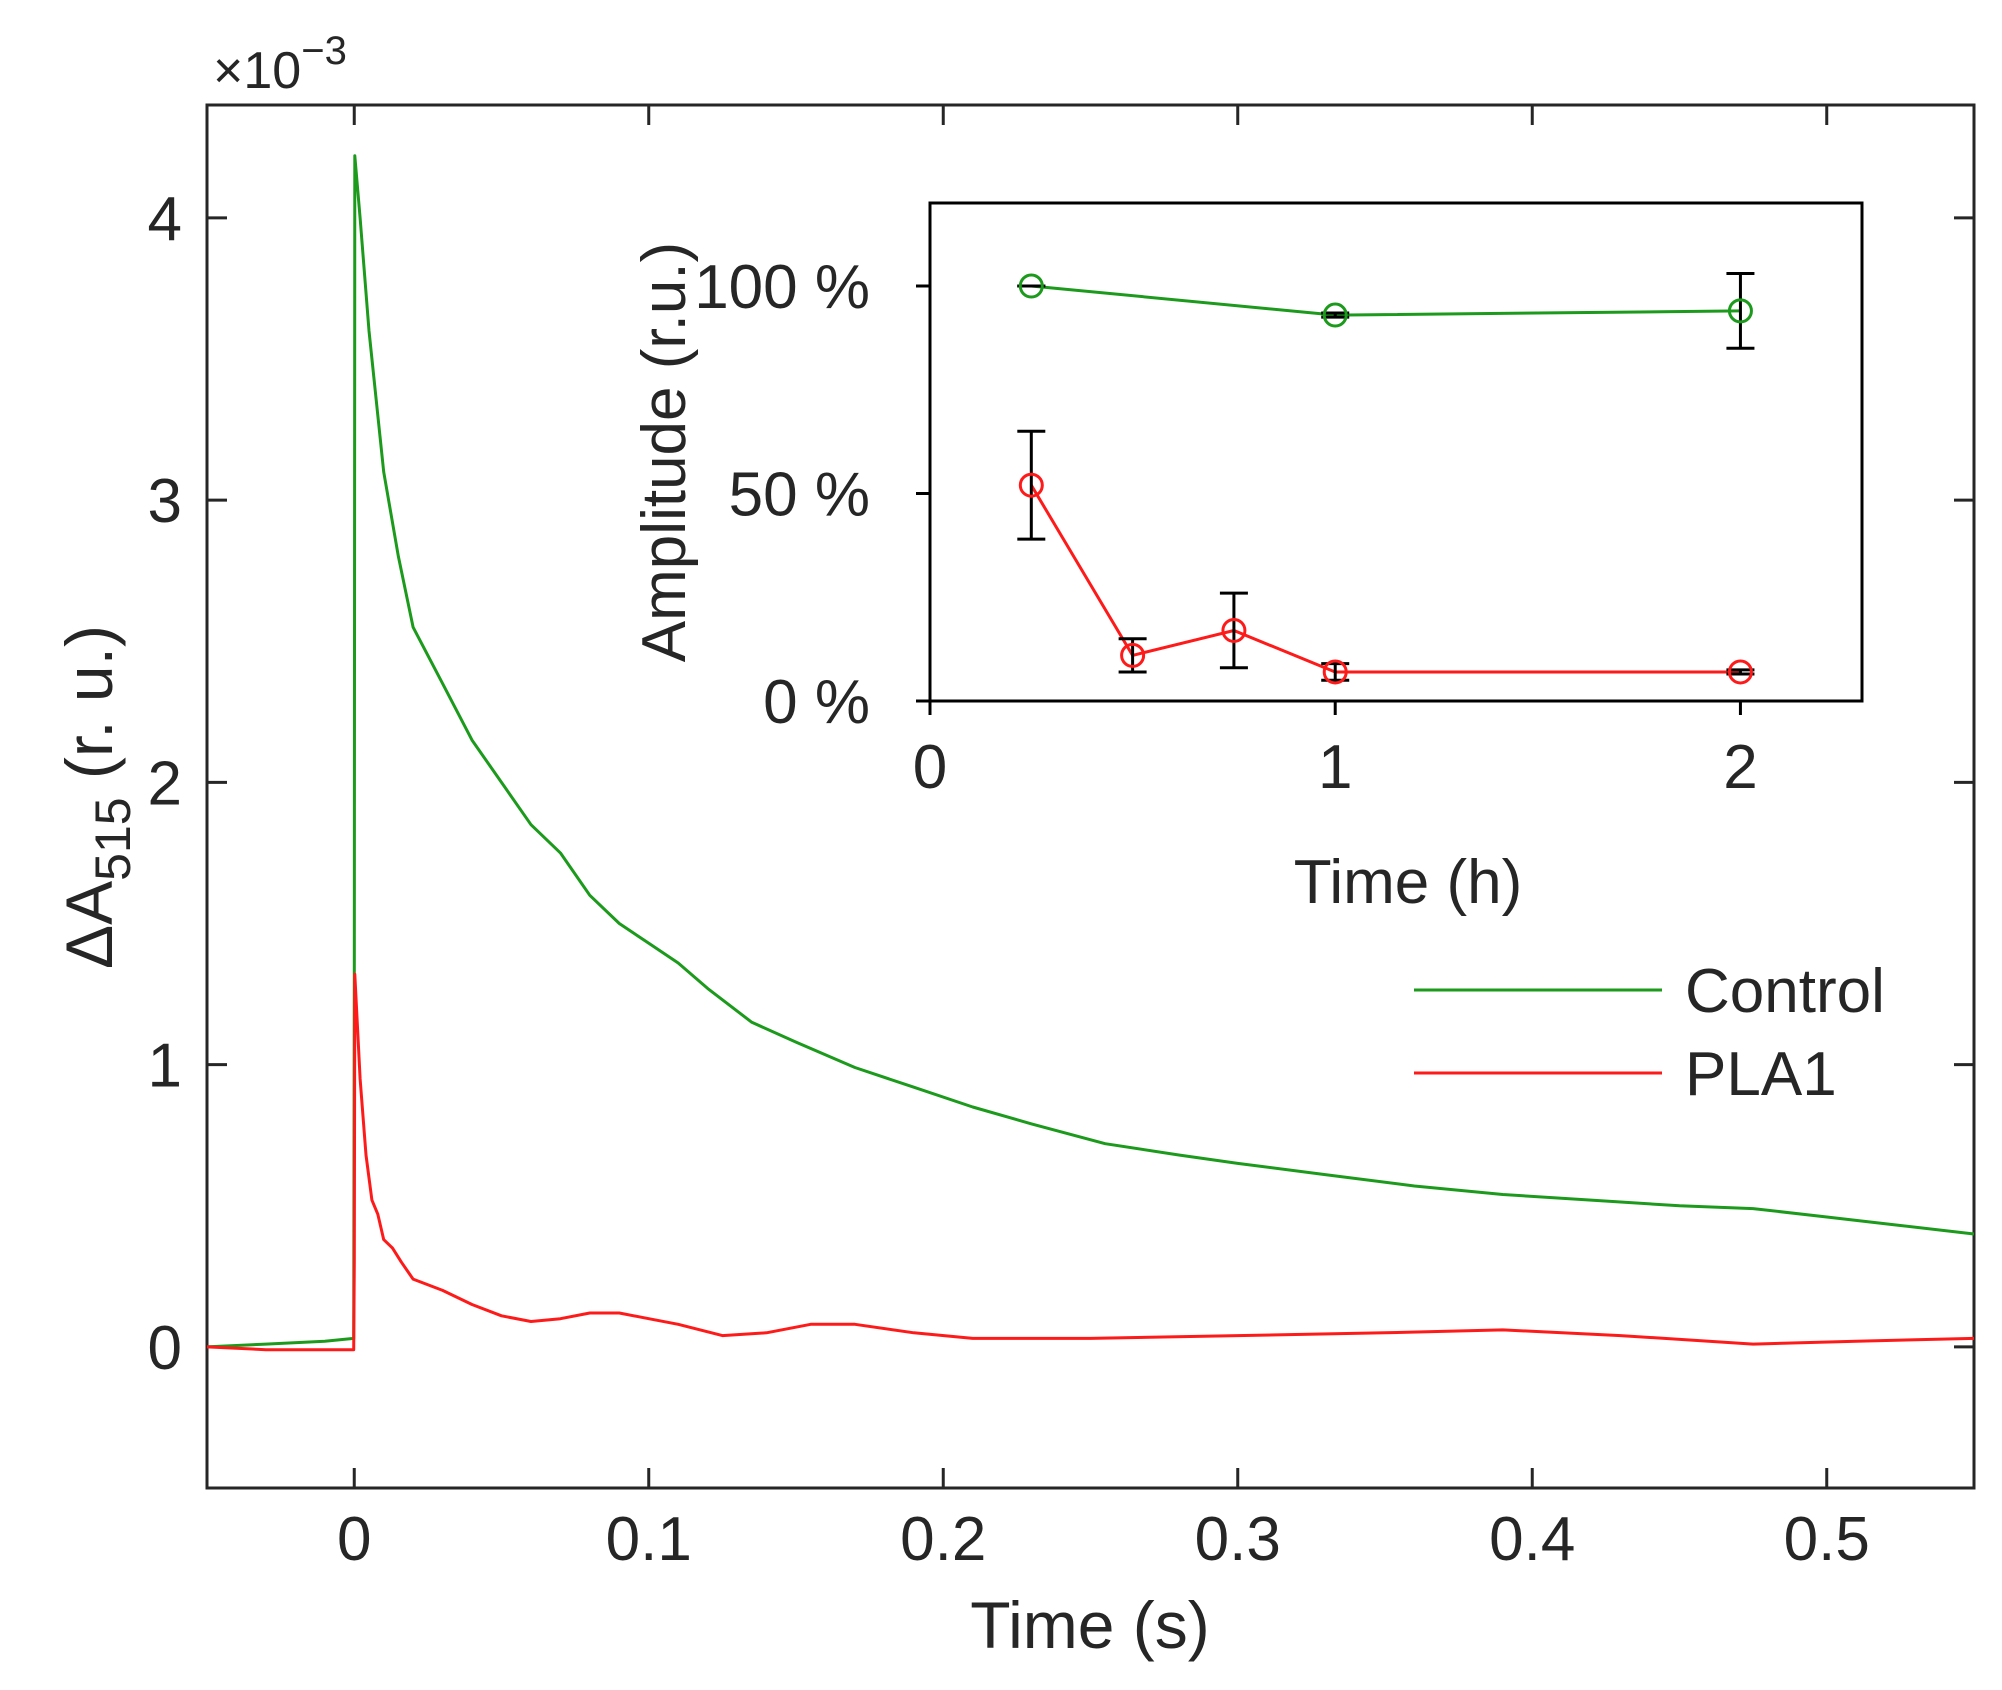  What do you see at coordinates (1785, 991) in the screenshot?
I see `legend-label-control: Control` at bounding box center [1785, 991].